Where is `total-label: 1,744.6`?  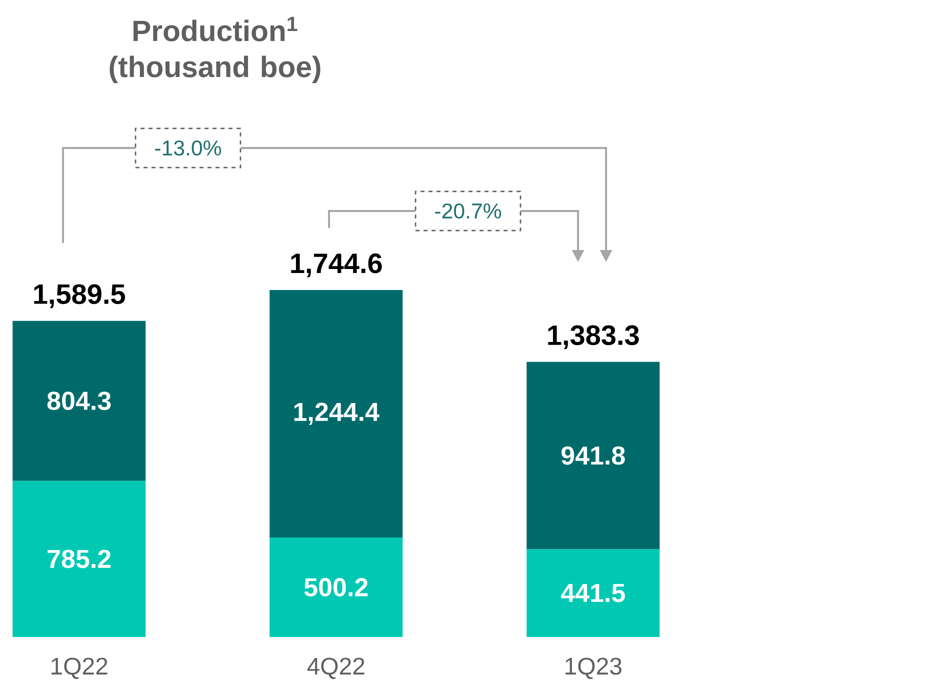
total-label: 1,744.6 is located at coordinates (336, 265).